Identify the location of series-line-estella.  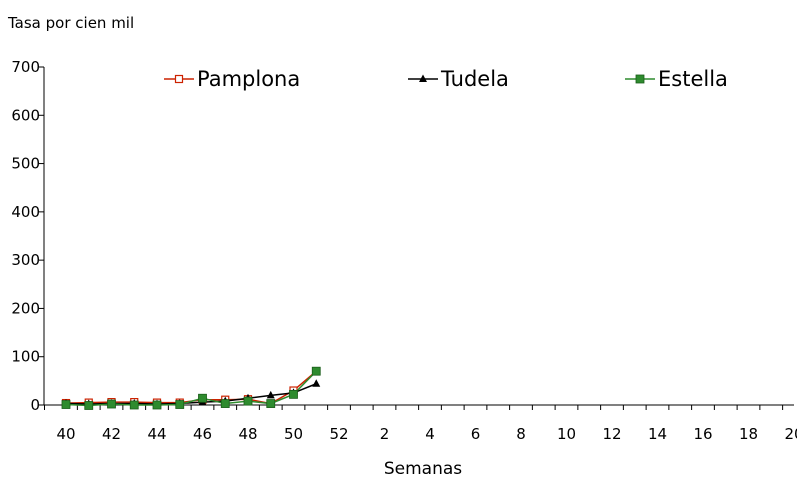
(191, 388).